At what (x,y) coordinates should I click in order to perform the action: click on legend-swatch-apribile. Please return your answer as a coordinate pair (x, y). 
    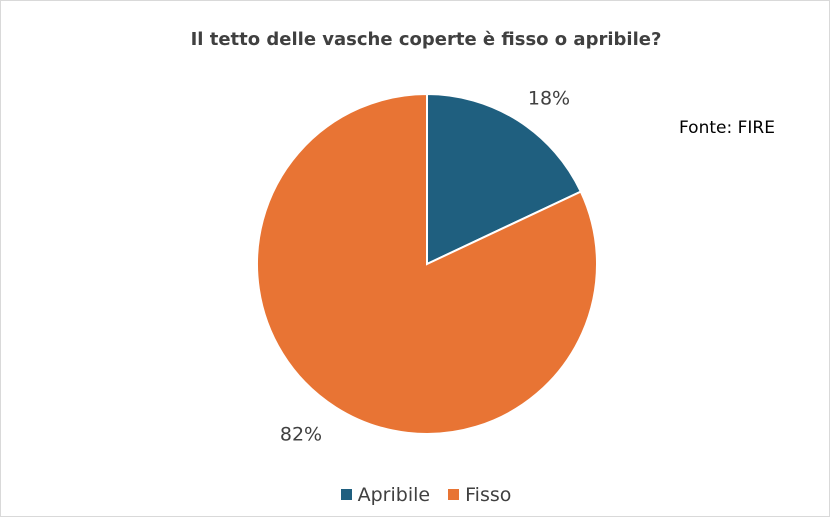
    Looking at the image, I should click on (346, 494).